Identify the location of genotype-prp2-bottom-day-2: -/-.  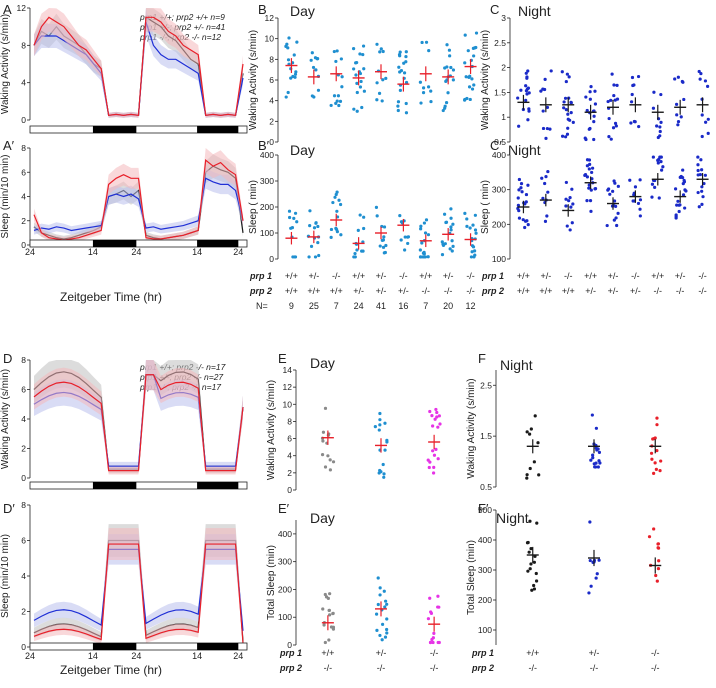
(434, 668).